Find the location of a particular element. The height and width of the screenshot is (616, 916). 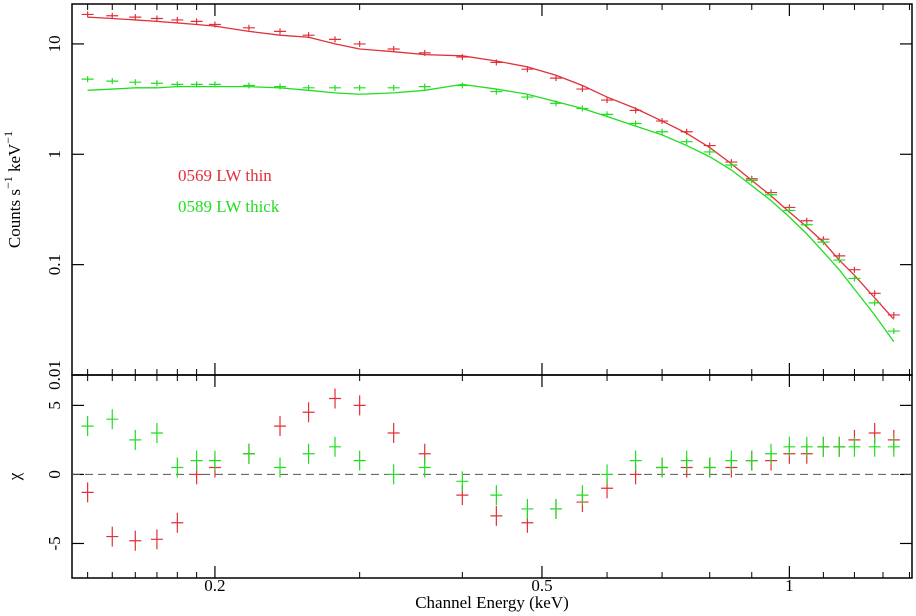

legend-label: 0569 LW thin is located at coordinates (225, 175).